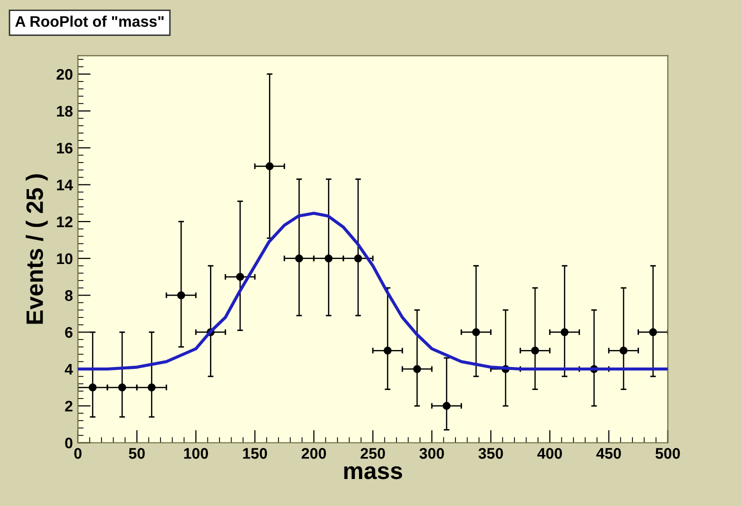 The image size is (742, 506). I want to click on y-tick-label: 2, so click(68, 406).